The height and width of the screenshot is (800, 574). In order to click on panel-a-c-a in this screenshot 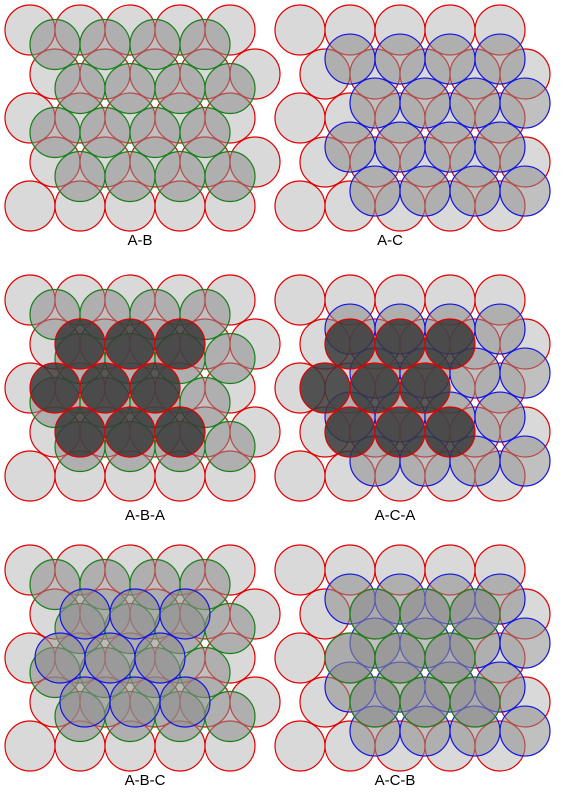, I will do `click(412, 388)`.